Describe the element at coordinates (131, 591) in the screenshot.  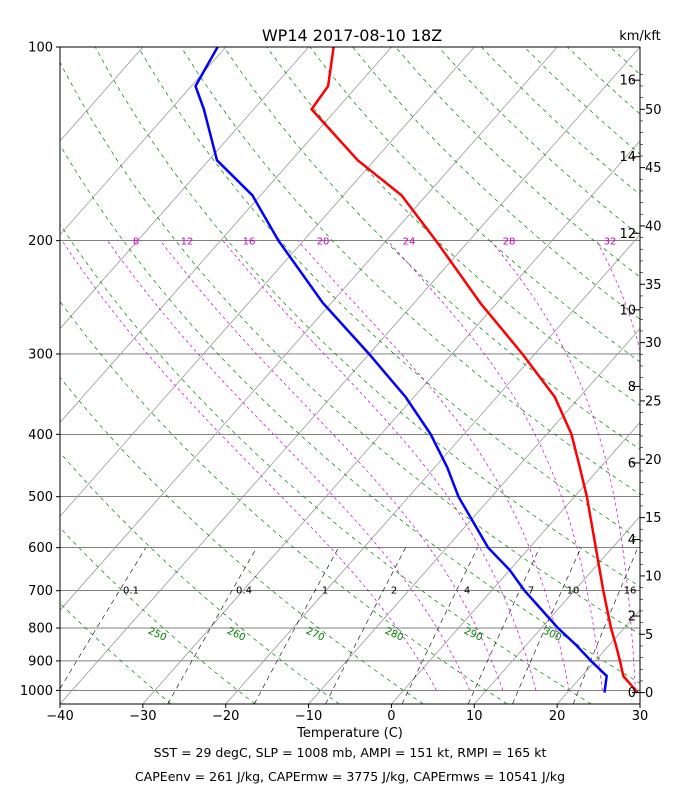
I see `mixing-line-label: 0.1` at that location.